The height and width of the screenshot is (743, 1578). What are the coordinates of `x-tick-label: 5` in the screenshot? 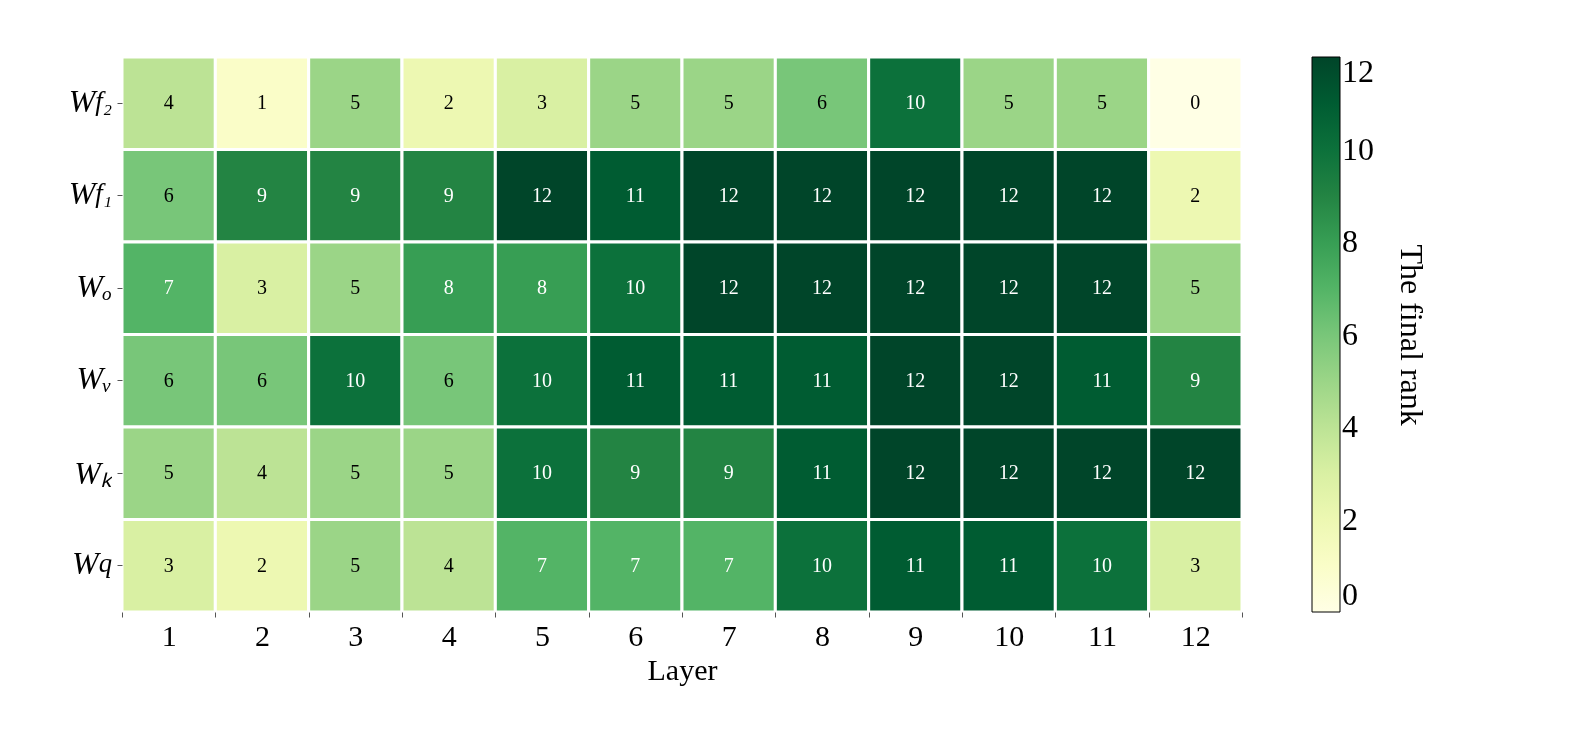 It's located at (542, 635).